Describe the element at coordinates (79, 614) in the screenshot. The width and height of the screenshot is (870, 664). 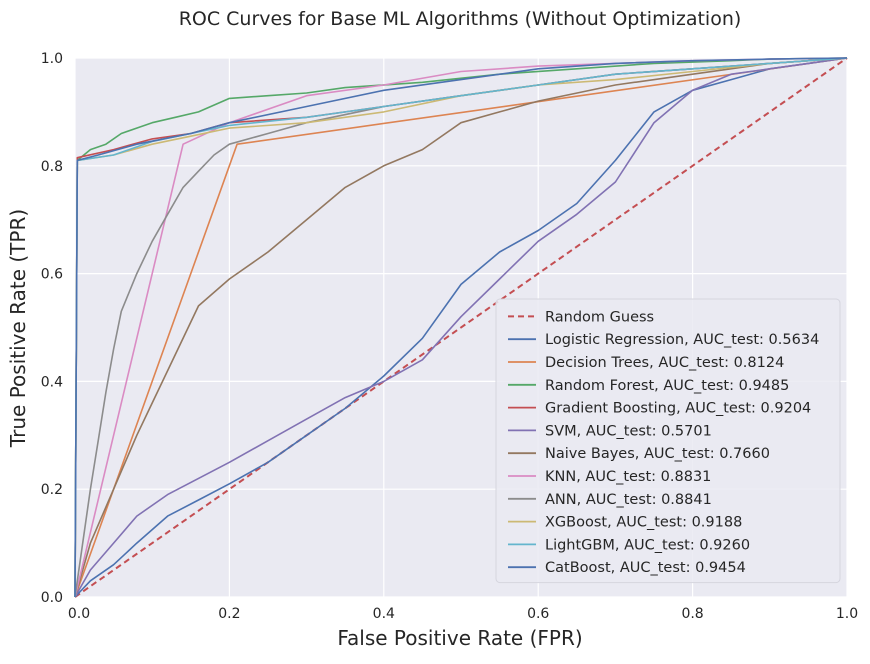
I see `x-tick-label: 0.0` at that location.